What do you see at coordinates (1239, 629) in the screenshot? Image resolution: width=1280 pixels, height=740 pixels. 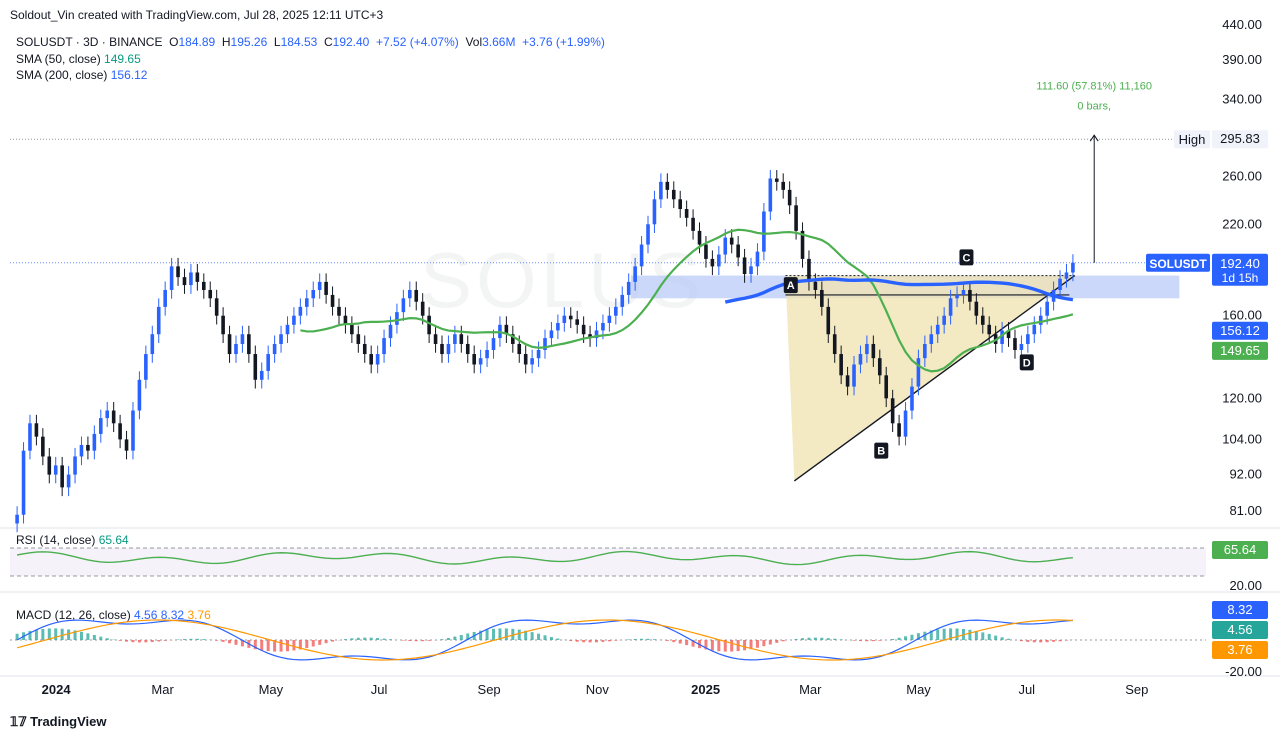 I see `macd-tag: 4.56` at bounding box center [1239, 629].